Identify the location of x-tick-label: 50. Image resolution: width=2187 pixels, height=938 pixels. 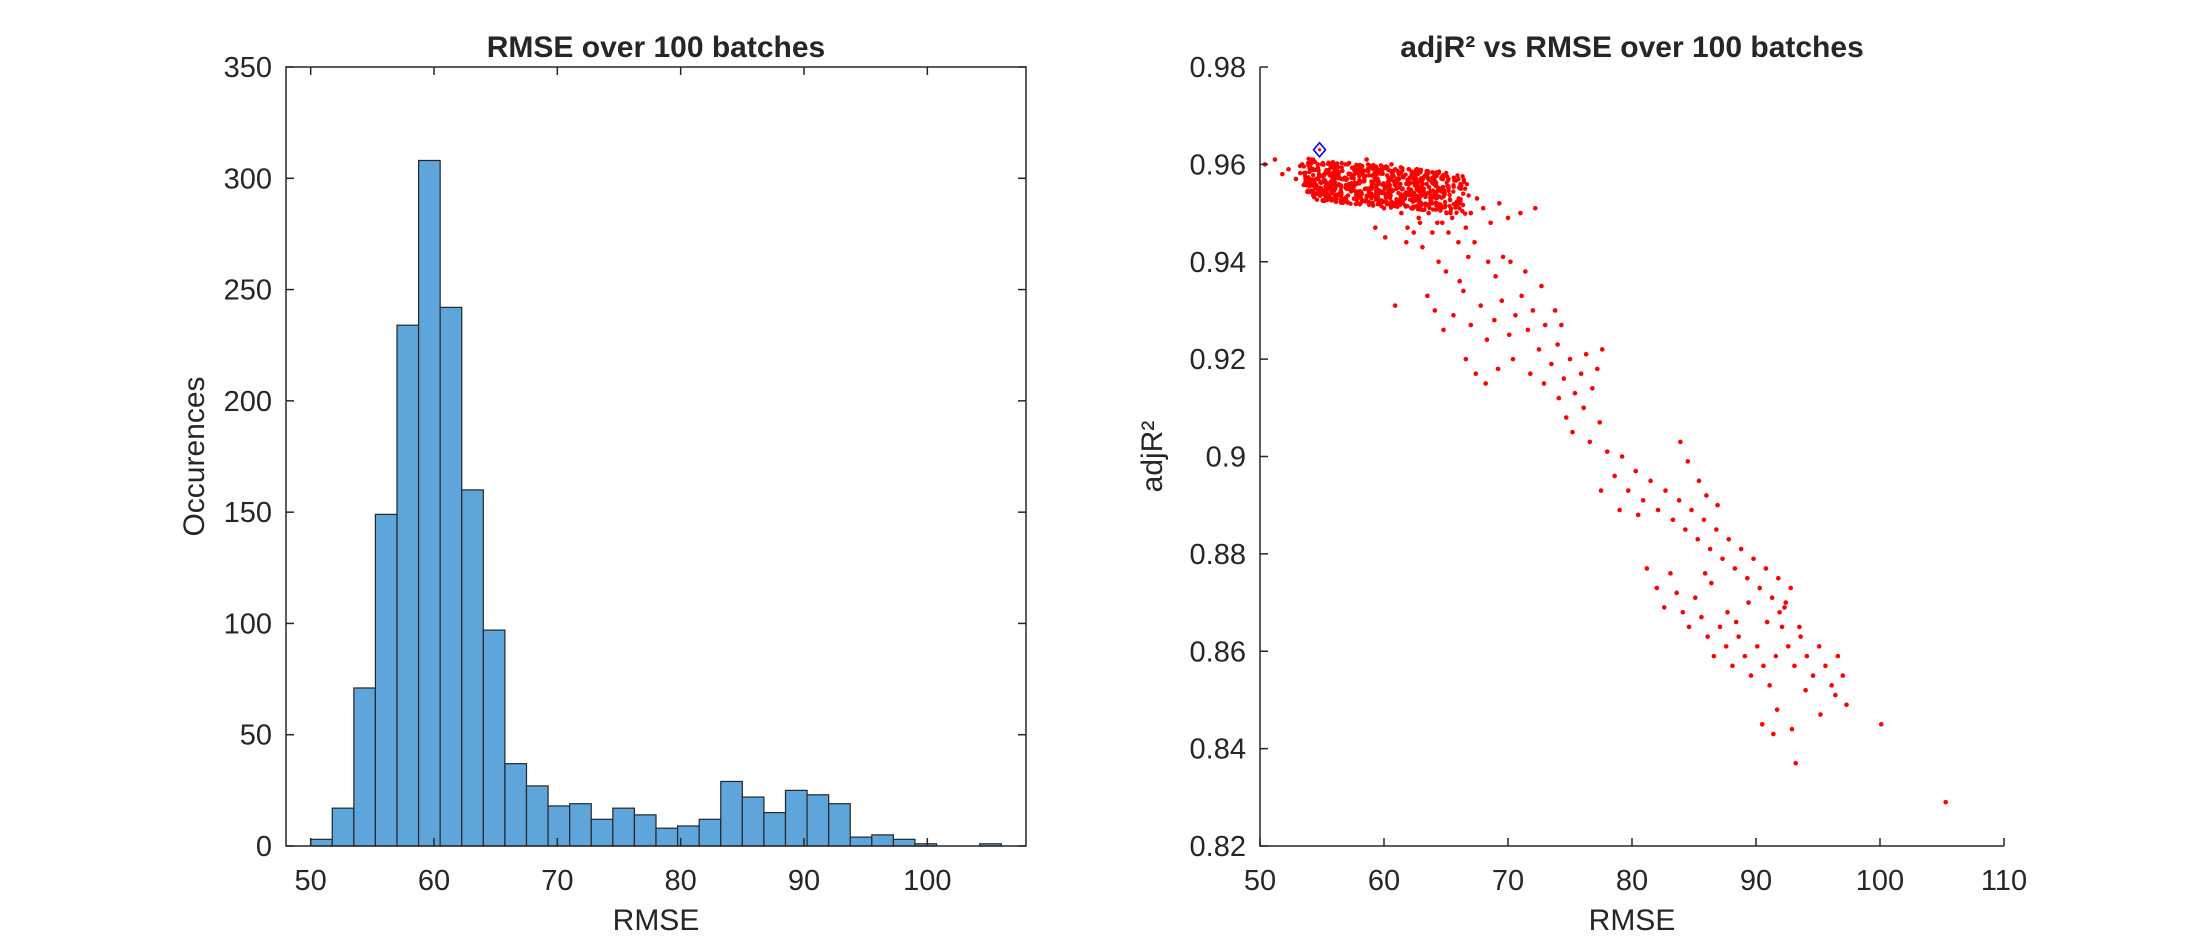
(311, 881).